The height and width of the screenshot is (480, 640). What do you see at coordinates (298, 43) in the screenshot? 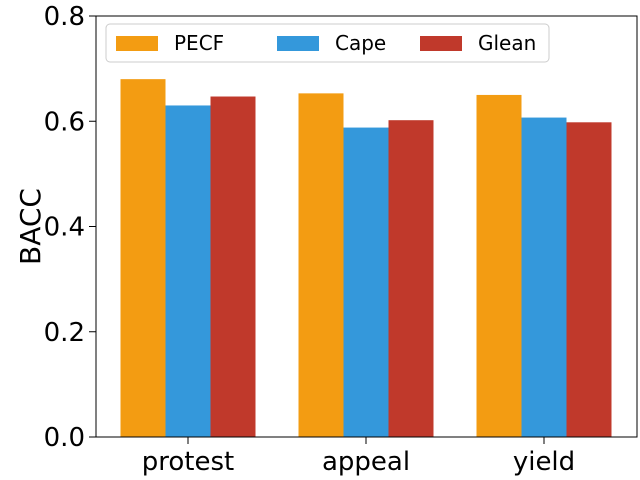
I see `legend-swatch-cape` at bounding box center [298, 43].